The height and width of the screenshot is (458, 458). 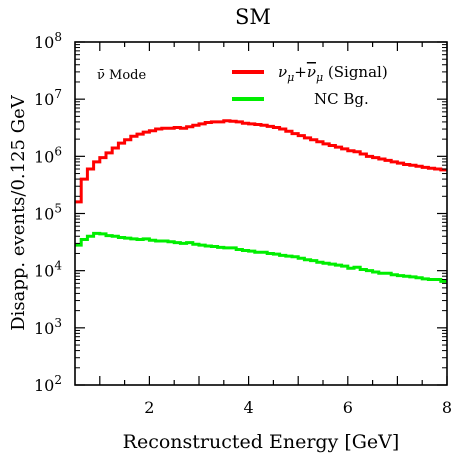 What do you see at coordinates (447, 407) in the screenshot?
I see `x-tick-label: 8` at bounding box center [447, 407].